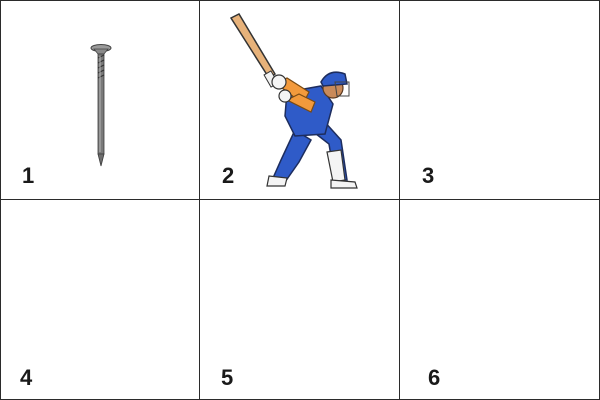  What do you see at coordinates (434, 377) in the screenshot?
I see `cell-number: 6` at bounding box center [434, 377].